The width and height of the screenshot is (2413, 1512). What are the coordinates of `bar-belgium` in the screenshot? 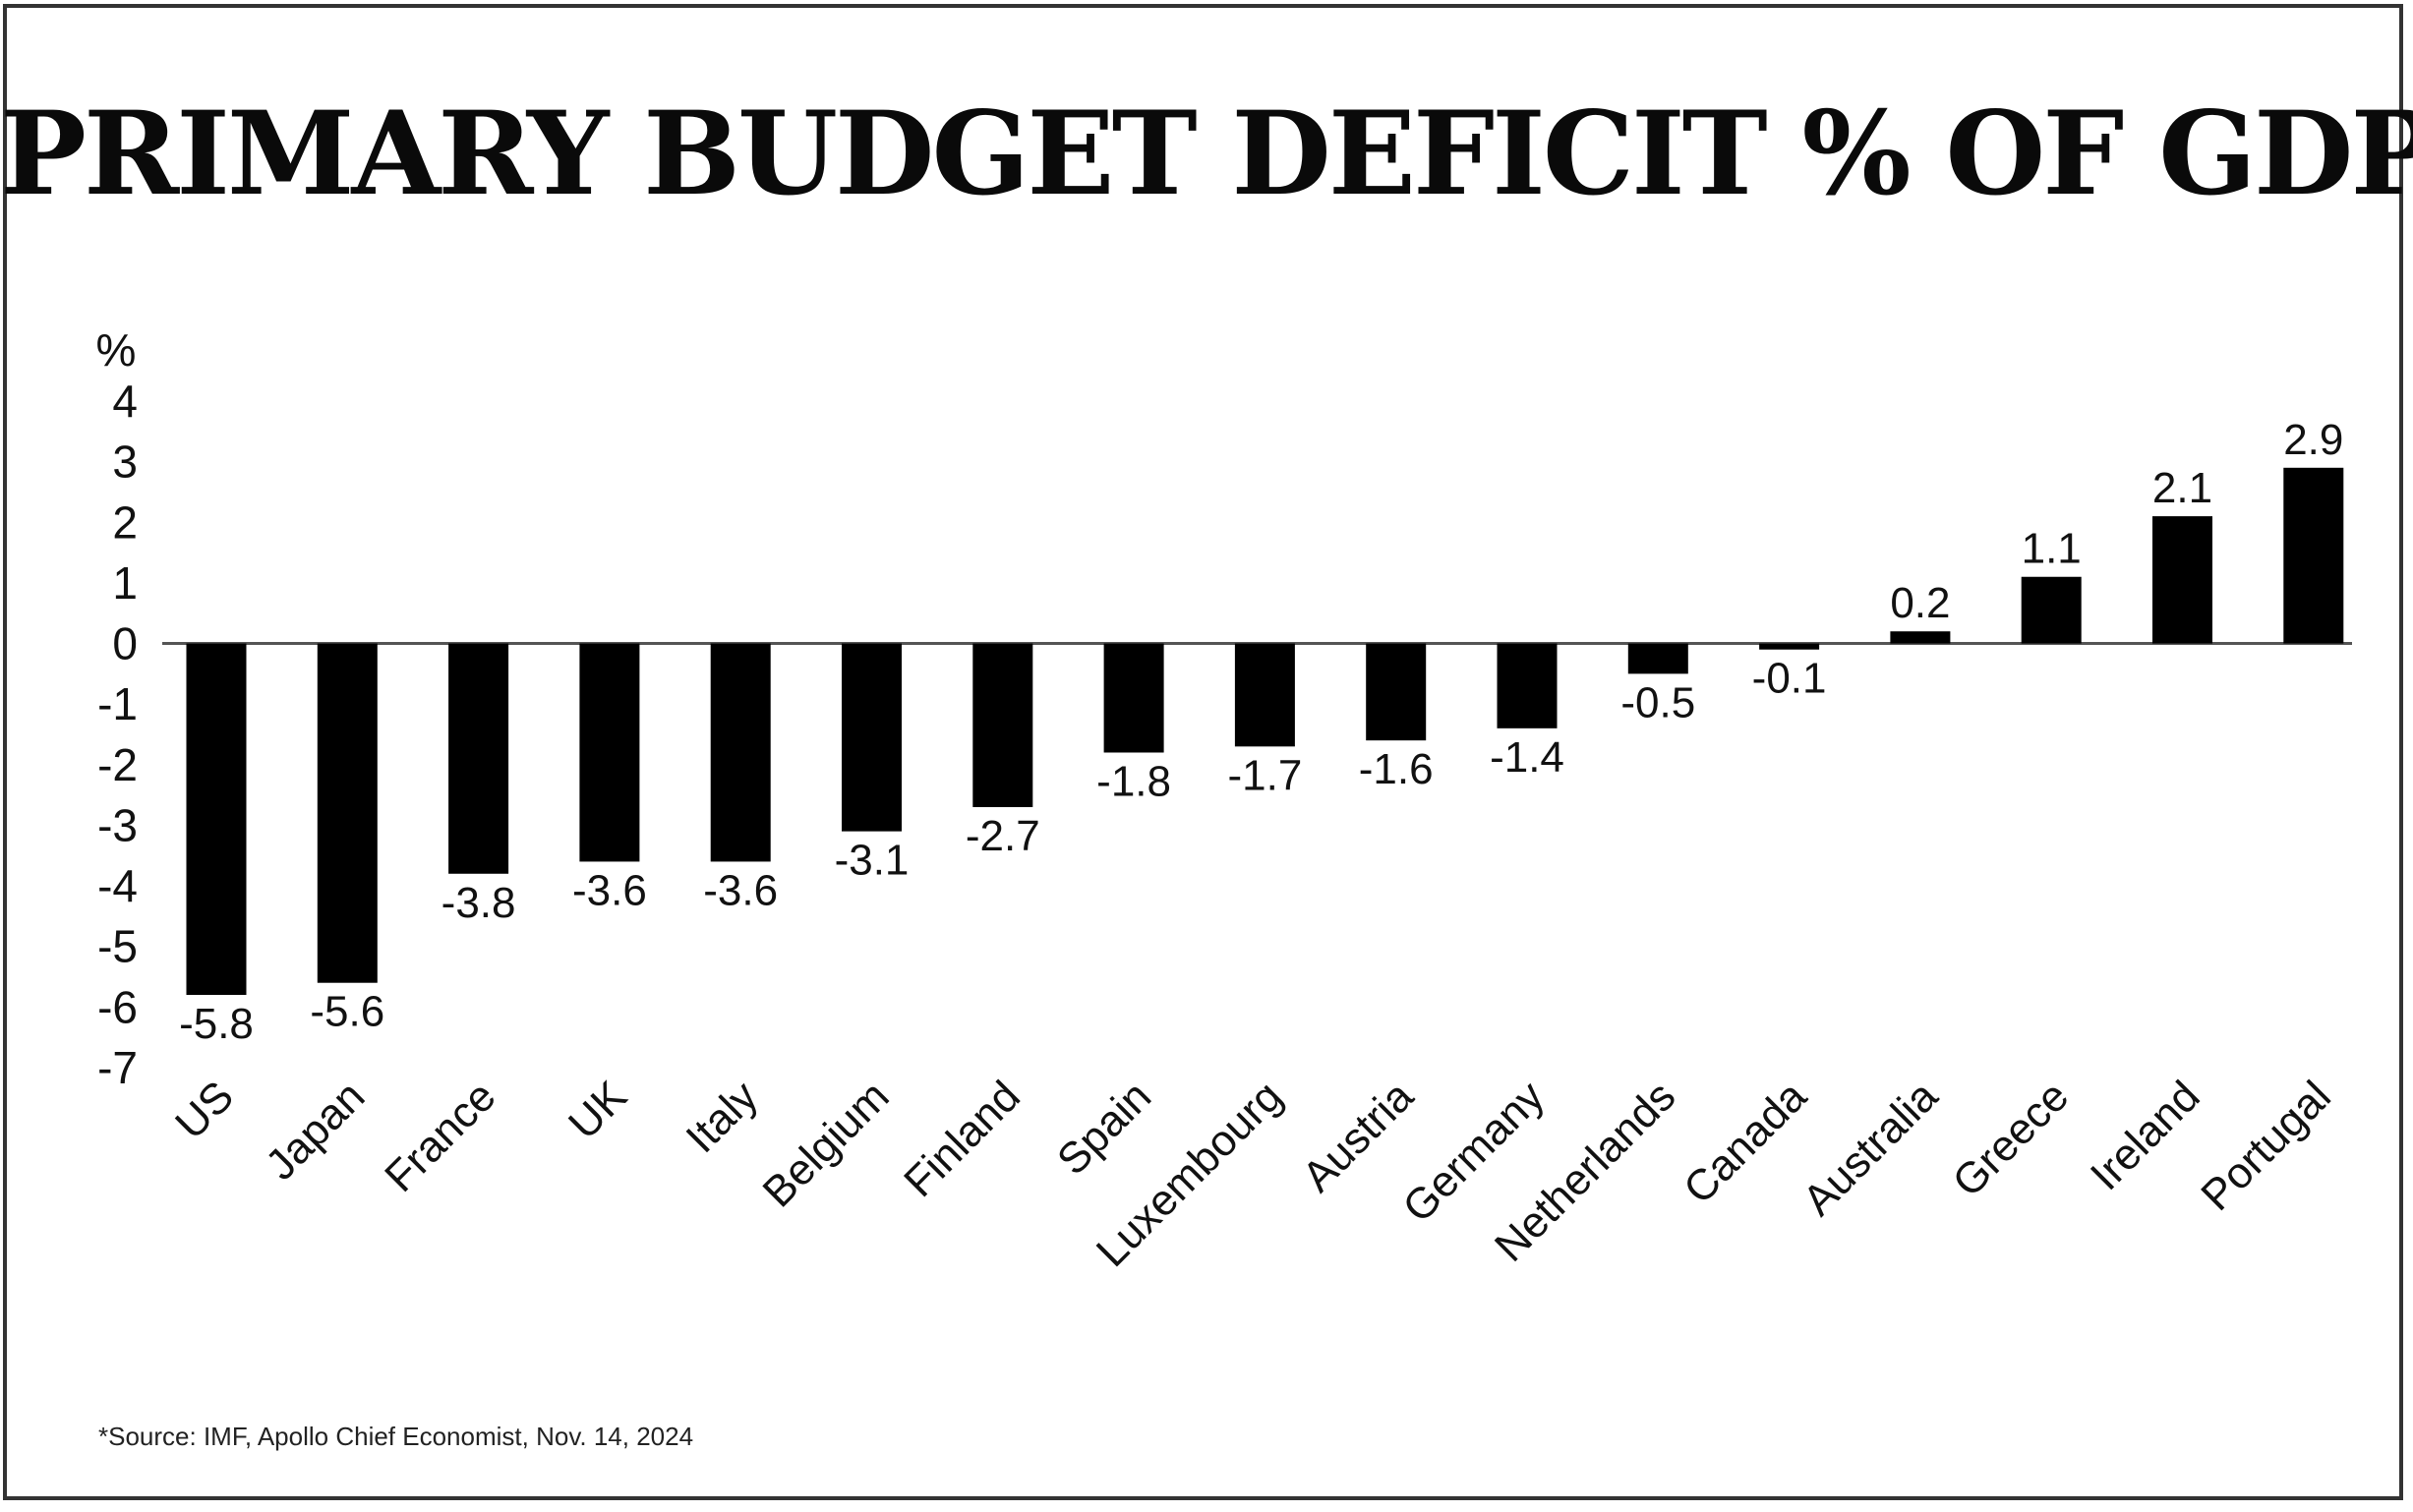 It's located at (872, 737).